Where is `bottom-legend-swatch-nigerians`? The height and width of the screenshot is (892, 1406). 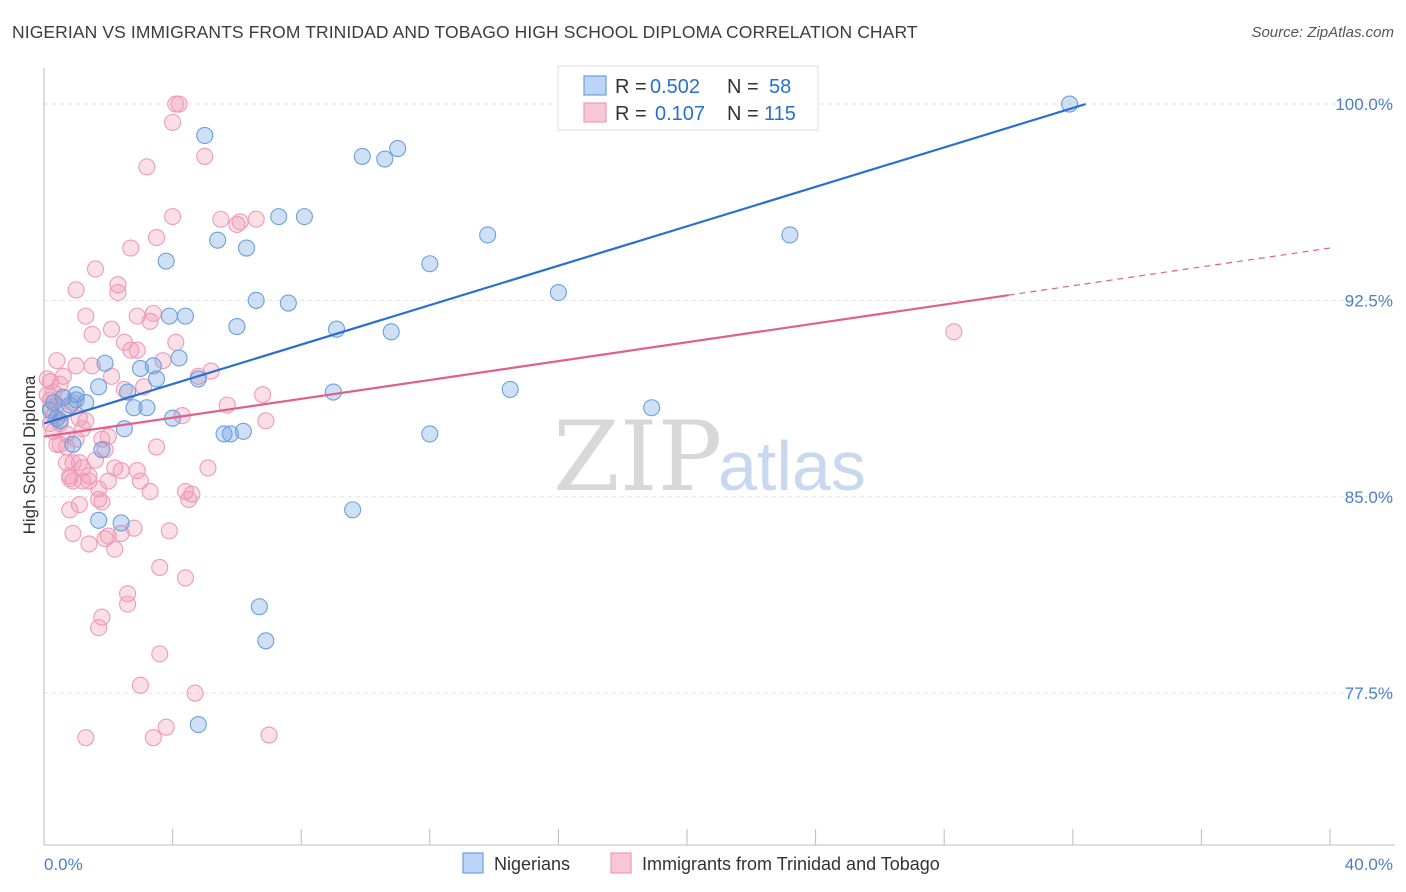 bottom-legend-swatch-nigerians is located at coordinates (473, 863).